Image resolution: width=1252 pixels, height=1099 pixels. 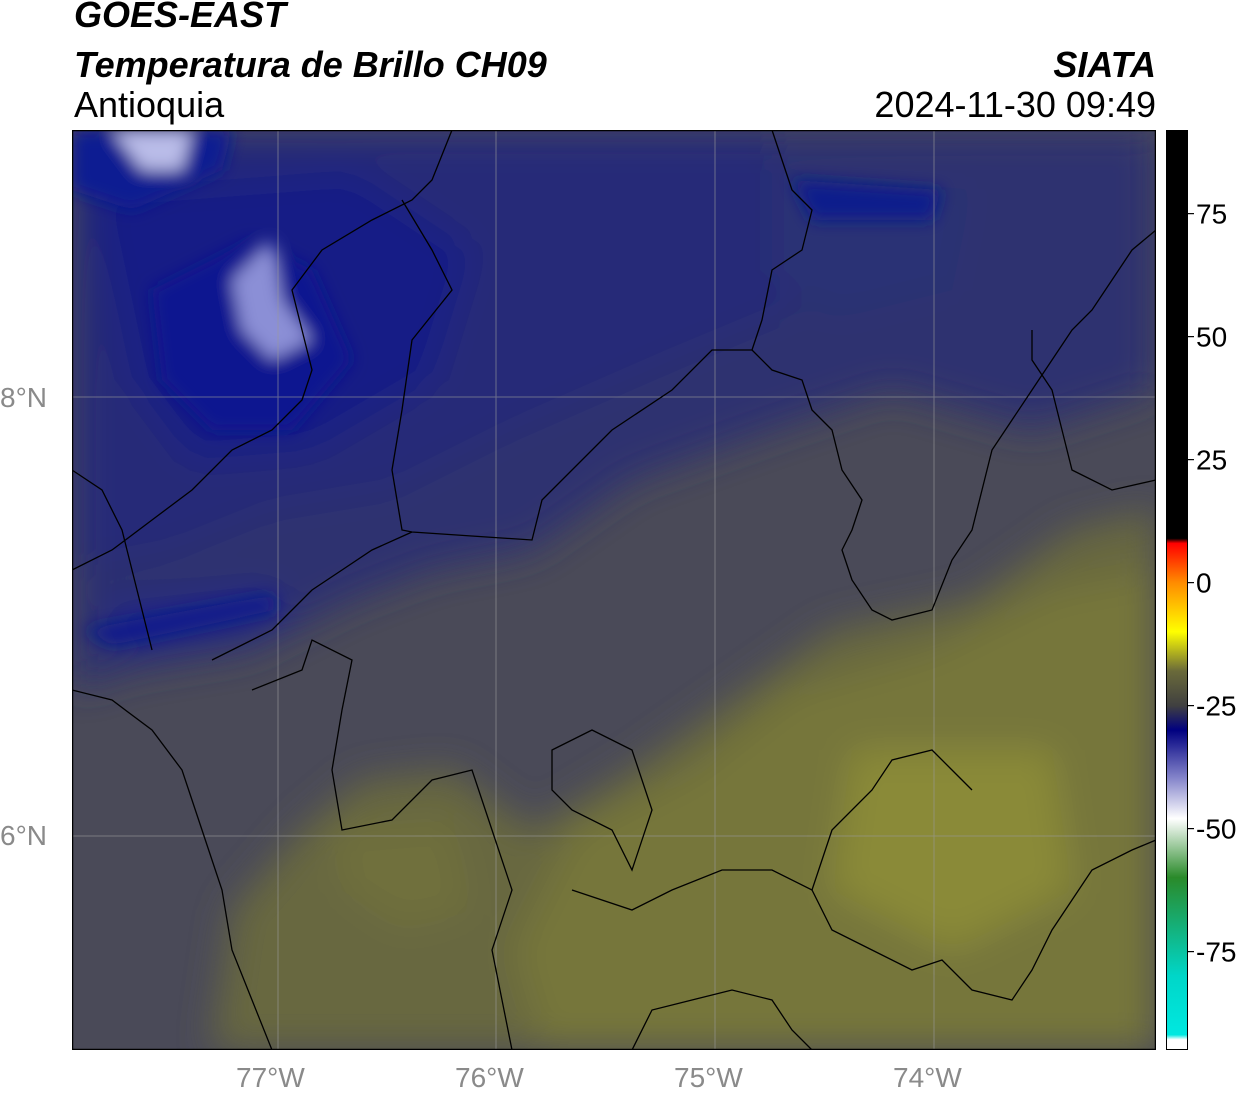 What do you see at coordinates (1177, 590) in the screenshot?
I see `colorbar-gradient` at bounding box center [1177, 590].